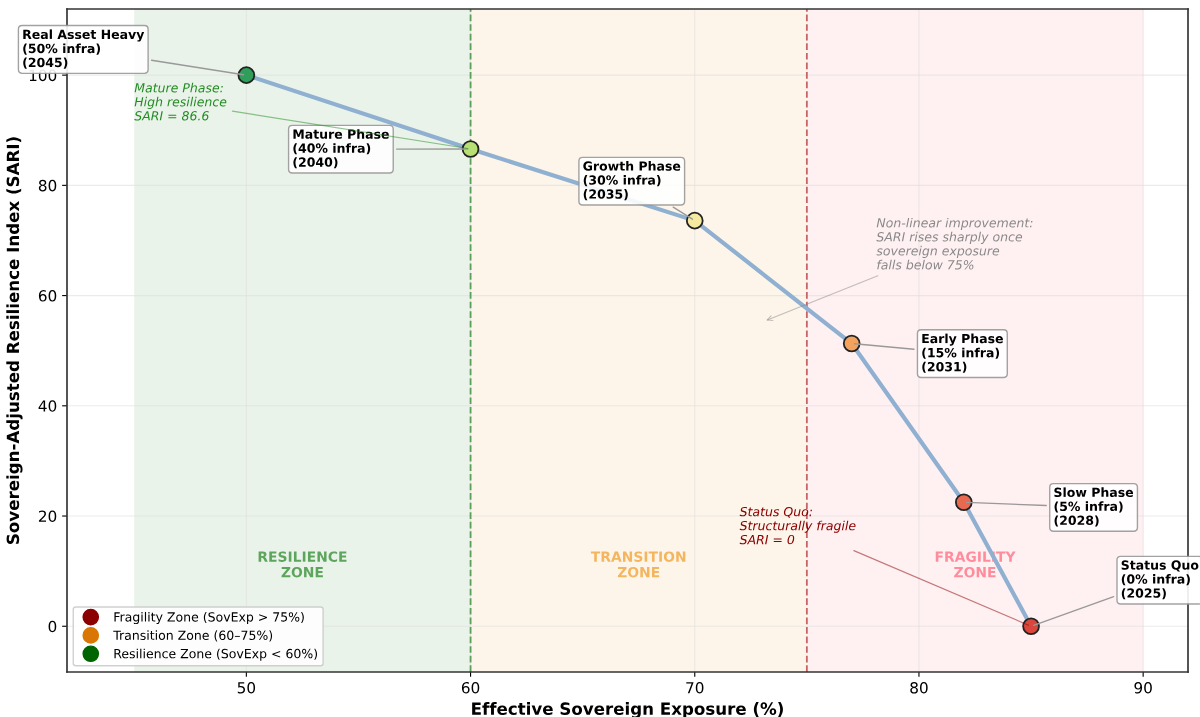 This screenshot has height=717, width=1200. Describe the element at coordinates (193, 636) in the screenshot. I see `legend-label: Transition Zone (60–75%)` at that location.